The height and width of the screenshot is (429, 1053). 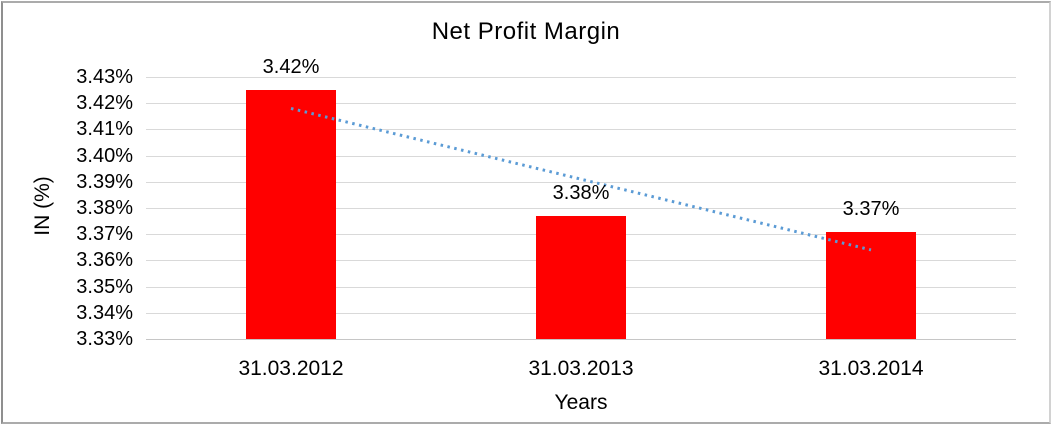 What do you see at coordinates (526, 32) in the screenshot?
I see `chart-title: Net Profit Margin` at bounding box center [526, 32].